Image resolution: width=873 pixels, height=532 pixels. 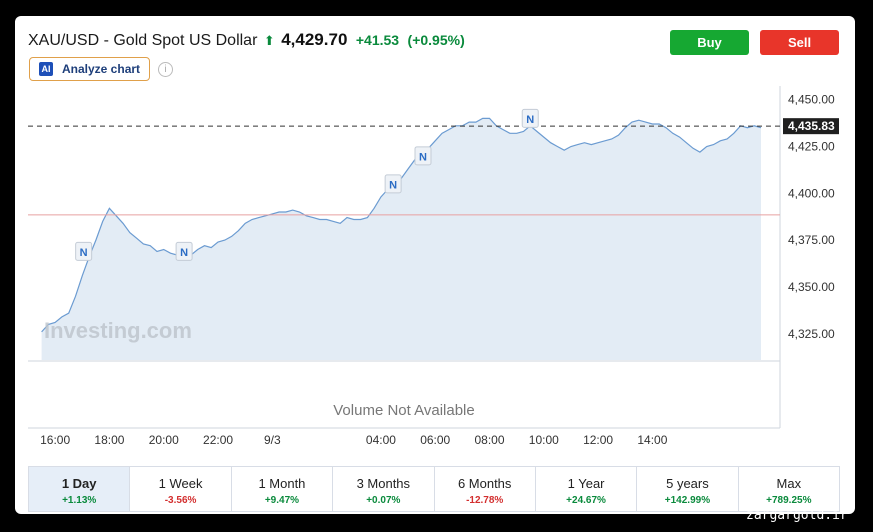 I want to click on last-price: 4,429.70, so click(x=314, y=39).